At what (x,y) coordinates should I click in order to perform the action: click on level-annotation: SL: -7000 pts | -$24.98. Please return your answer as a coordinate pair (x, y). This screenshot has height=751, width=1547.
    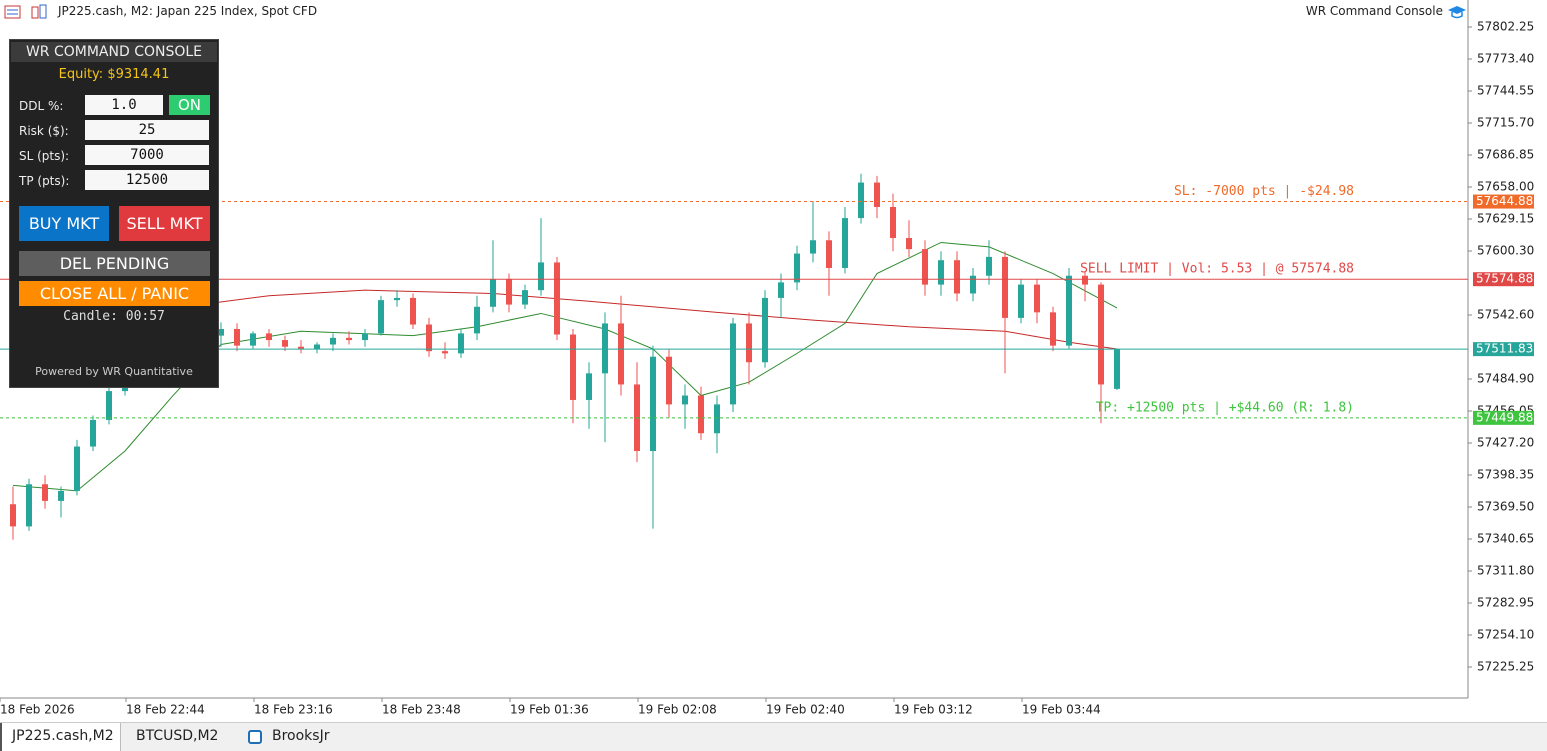
    Looking at the image, I should click on (1264, 191).